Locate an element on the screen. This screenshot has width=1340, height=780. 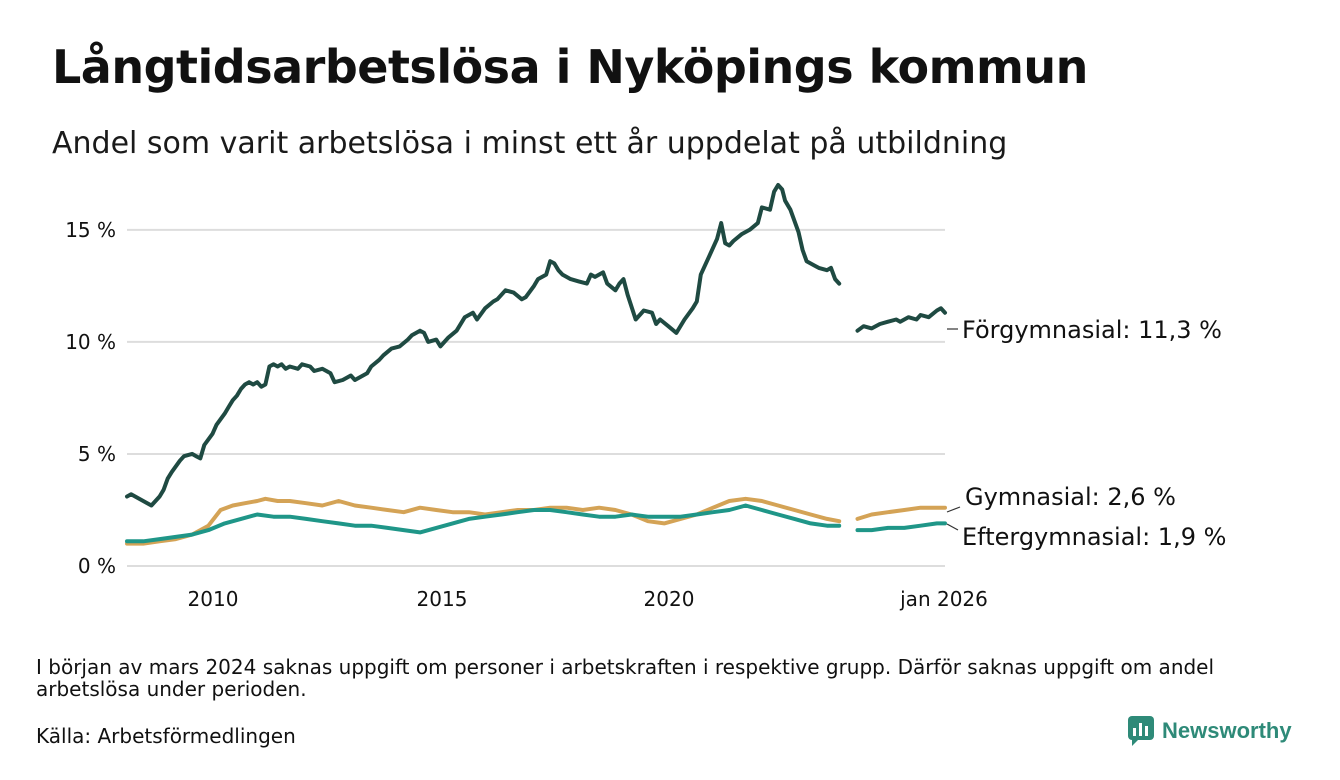
newsworthy-logo: Newsworthy is located at coordinates (1210, 731).